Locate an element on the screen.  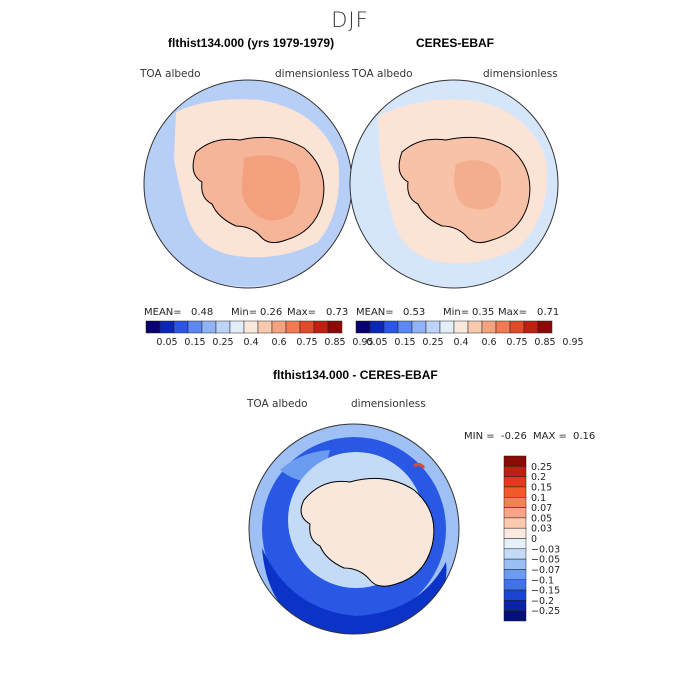
map-diff-continent is located at coordinates (367, 532).